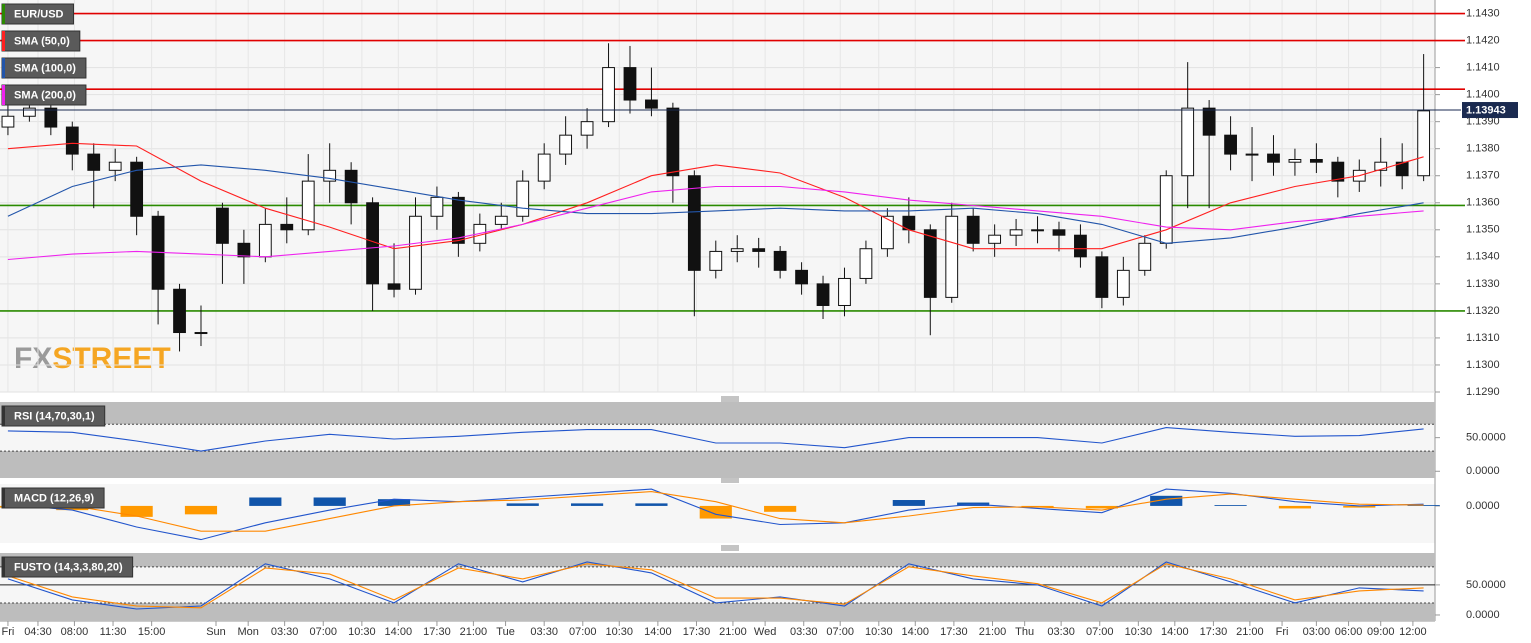  Describe the element at coordinates (54, 498) in the screenshot. I see `legend-text: MACD (12,26,9)` at that location.